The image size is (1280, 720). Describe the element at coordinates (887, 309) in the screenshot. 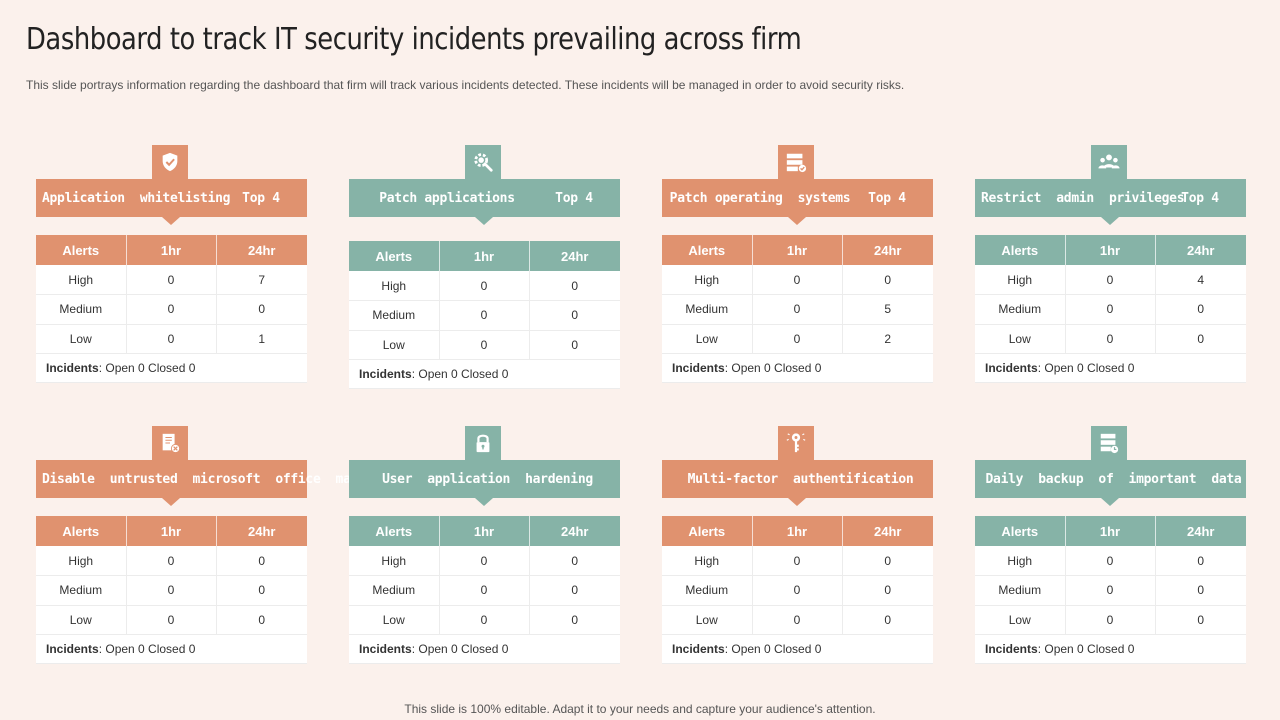

I see `alerts-24hr: 5` at that location.